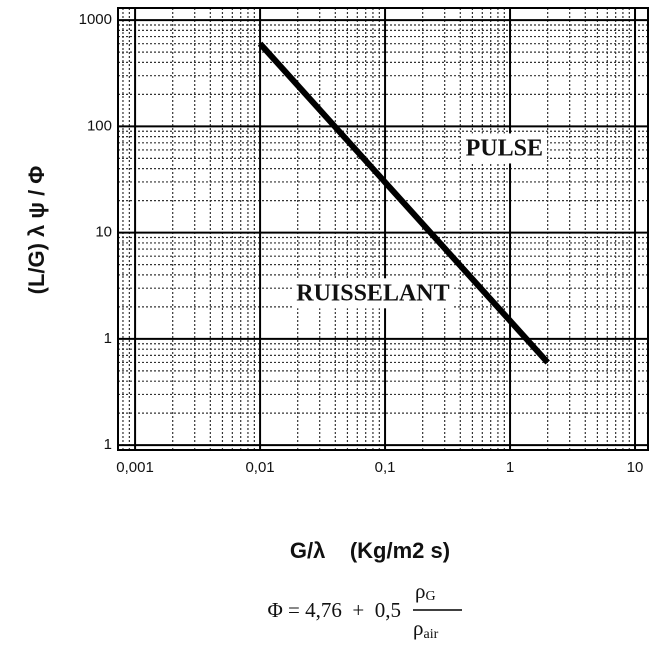 This screenshot has height=658, width=650. I want to click on x-tick-label: 10, so click(635, 467).